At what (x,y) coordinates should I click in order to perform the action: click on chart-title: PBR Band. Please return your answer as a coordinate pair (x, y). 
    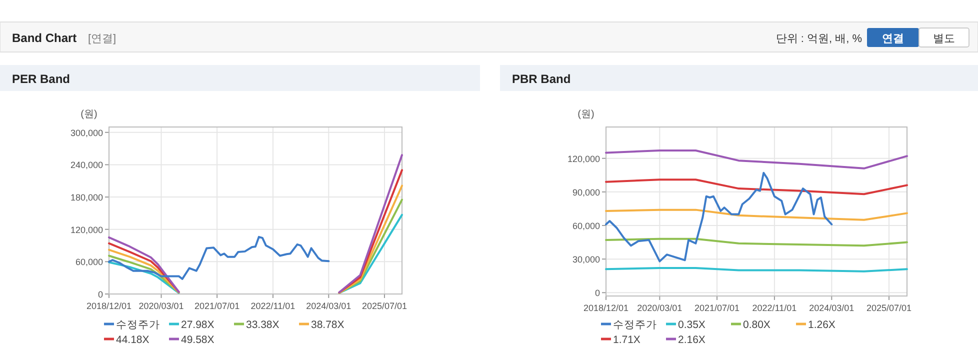
    Looking at the image, I should click on (541, 79).